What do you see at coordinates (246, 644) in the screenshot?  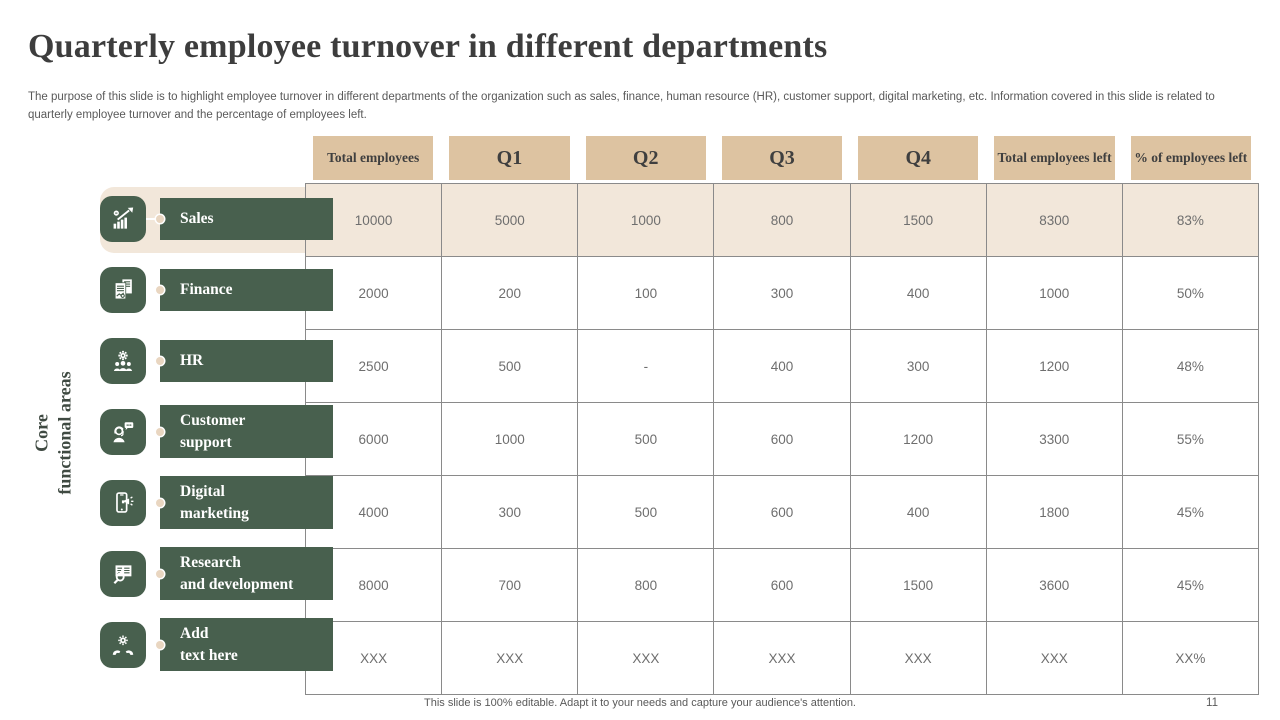 I see `department-label: Add text here` at bounding box center [246, 644].